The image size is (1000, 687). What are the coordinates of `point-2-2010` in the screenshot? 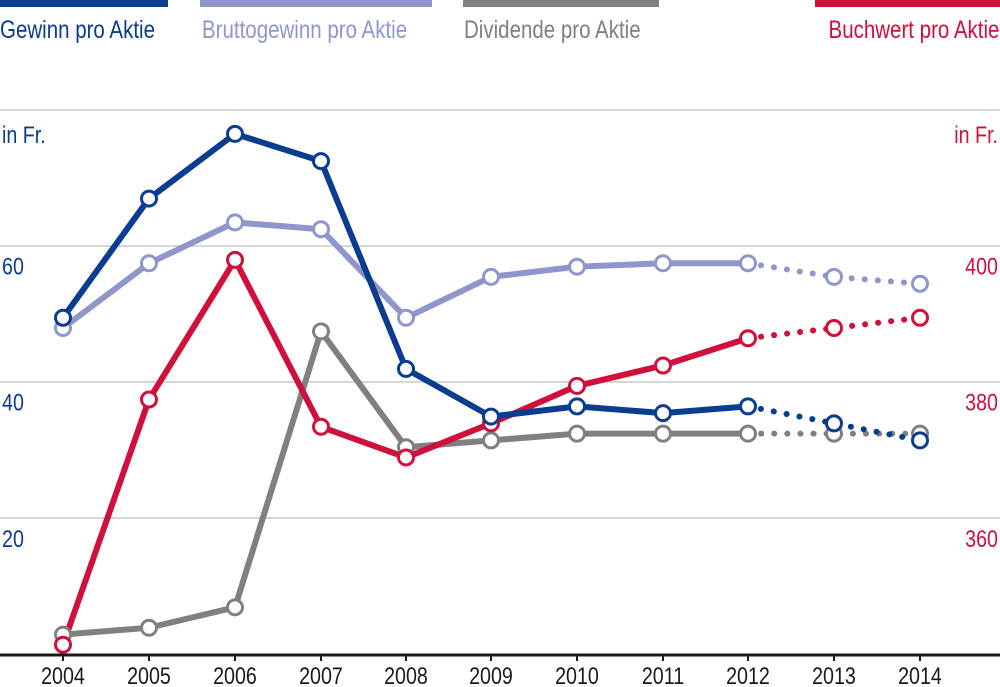 It's located at (577, 433).